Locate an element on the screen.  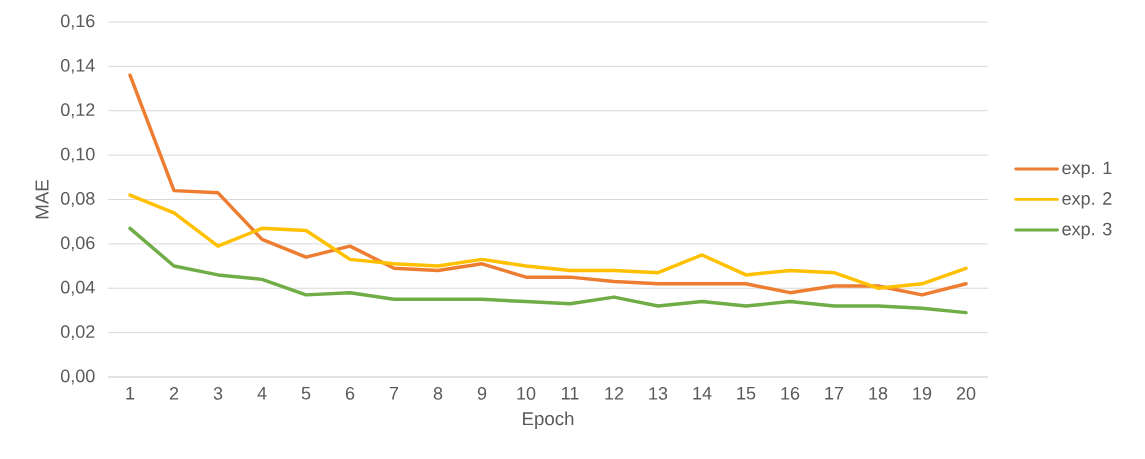
x-tick-label: 13 is located at coordinates (658, 393).